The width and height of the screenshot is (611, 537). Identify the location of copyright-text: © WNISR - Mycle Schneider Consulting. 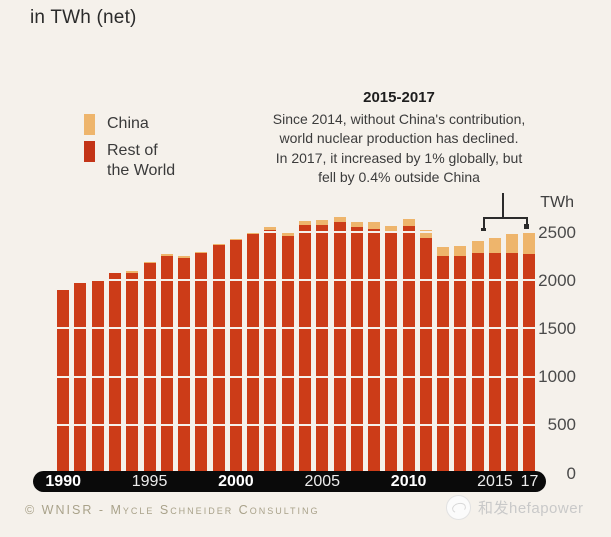
(172, 510).